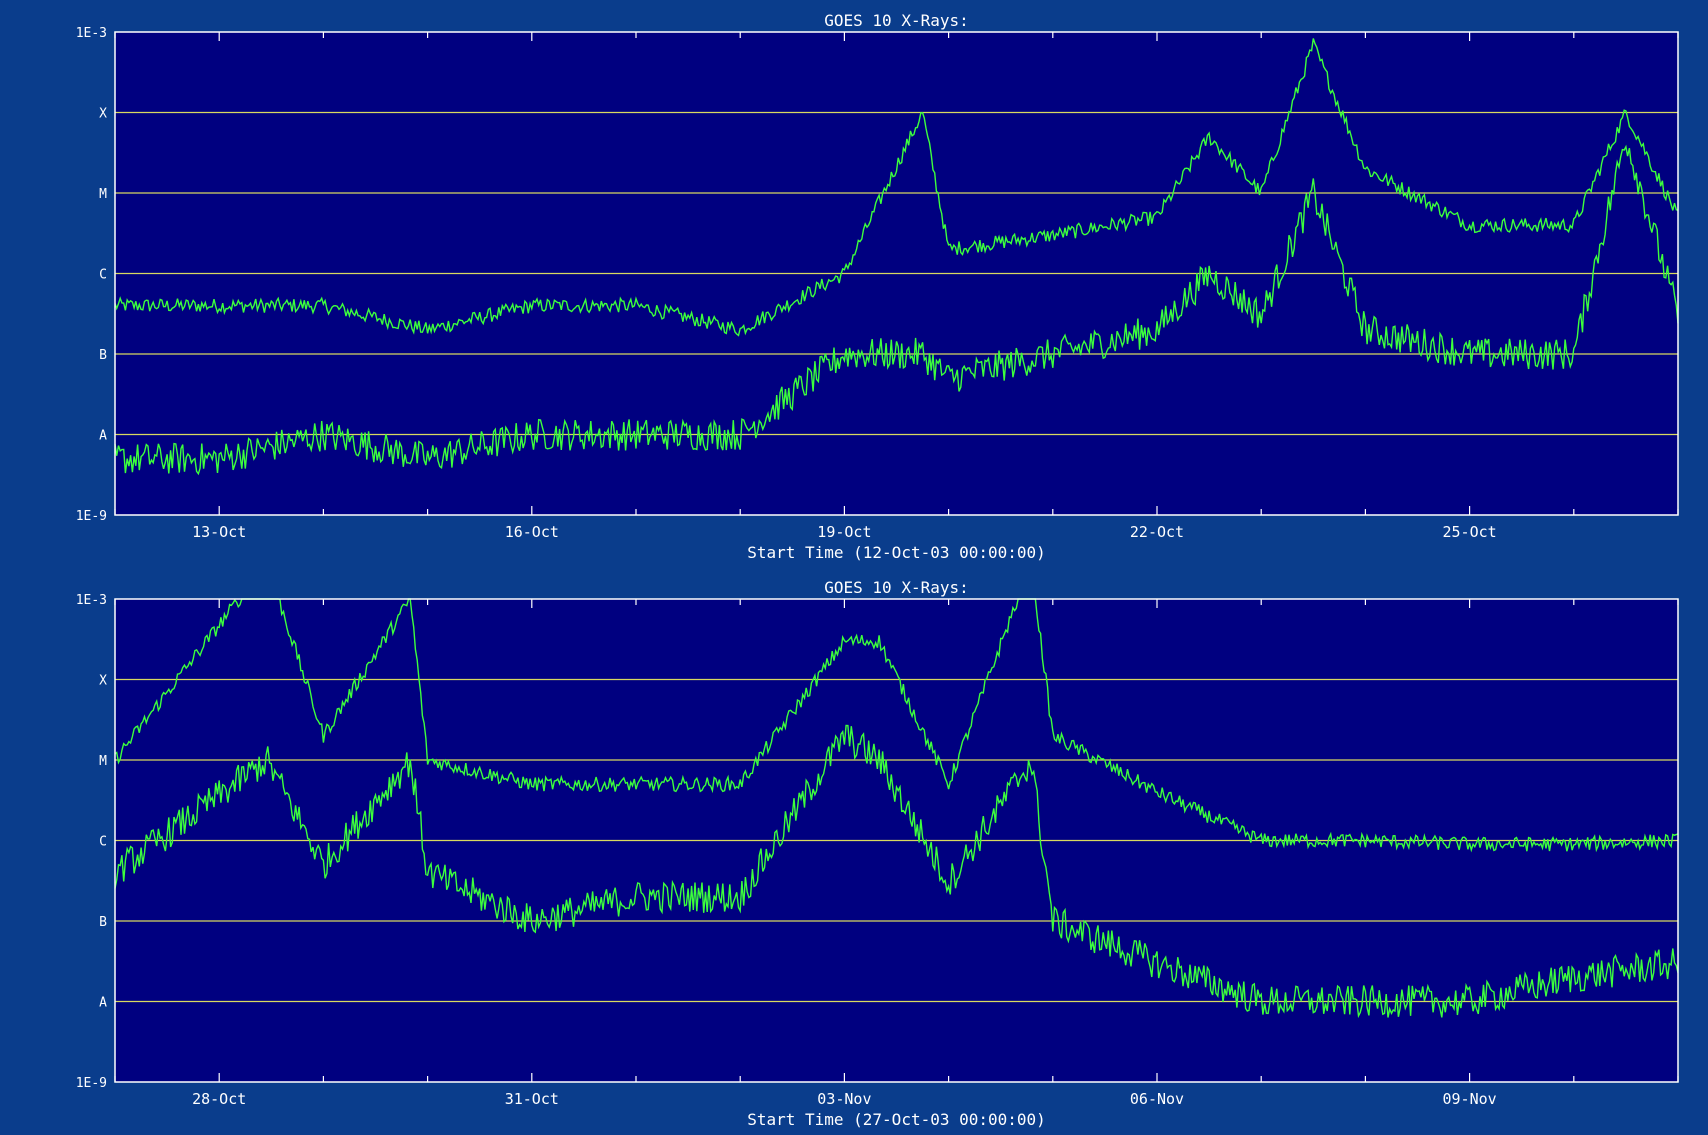  I want to click on x-tick-labels: 13-Oct 16-Oct 19-Oct 22-Oct 25-Oct, so click(844, 532).